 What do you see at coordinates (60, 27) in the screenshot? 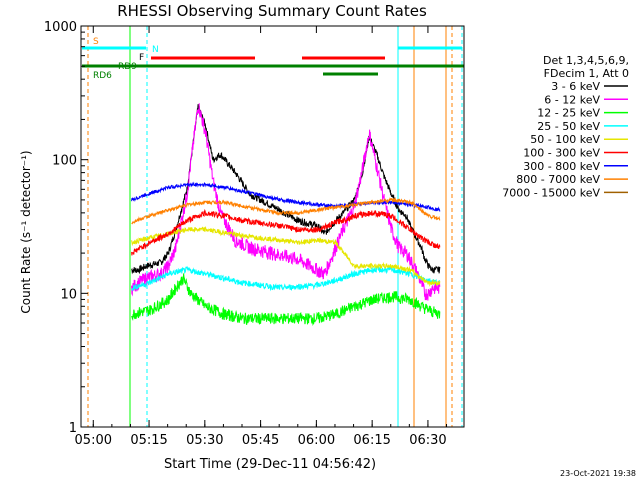
I see `y-tick-label: 1000` at bounding box center [60, 27].